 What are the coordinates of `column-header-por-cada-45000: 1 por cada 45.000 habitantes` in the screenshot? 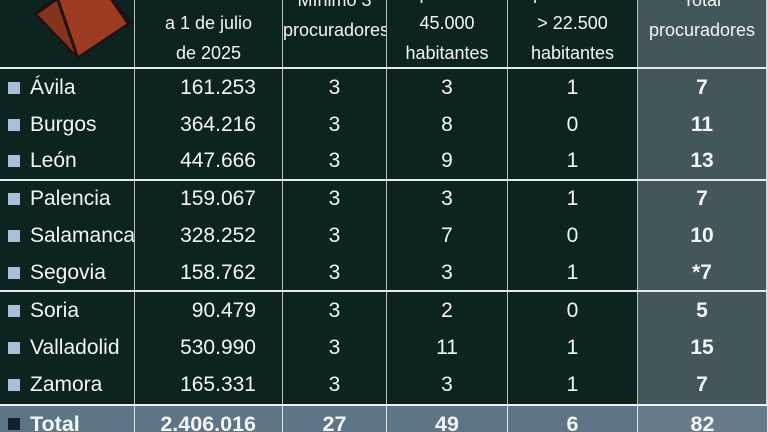 It's located at (447, 33).